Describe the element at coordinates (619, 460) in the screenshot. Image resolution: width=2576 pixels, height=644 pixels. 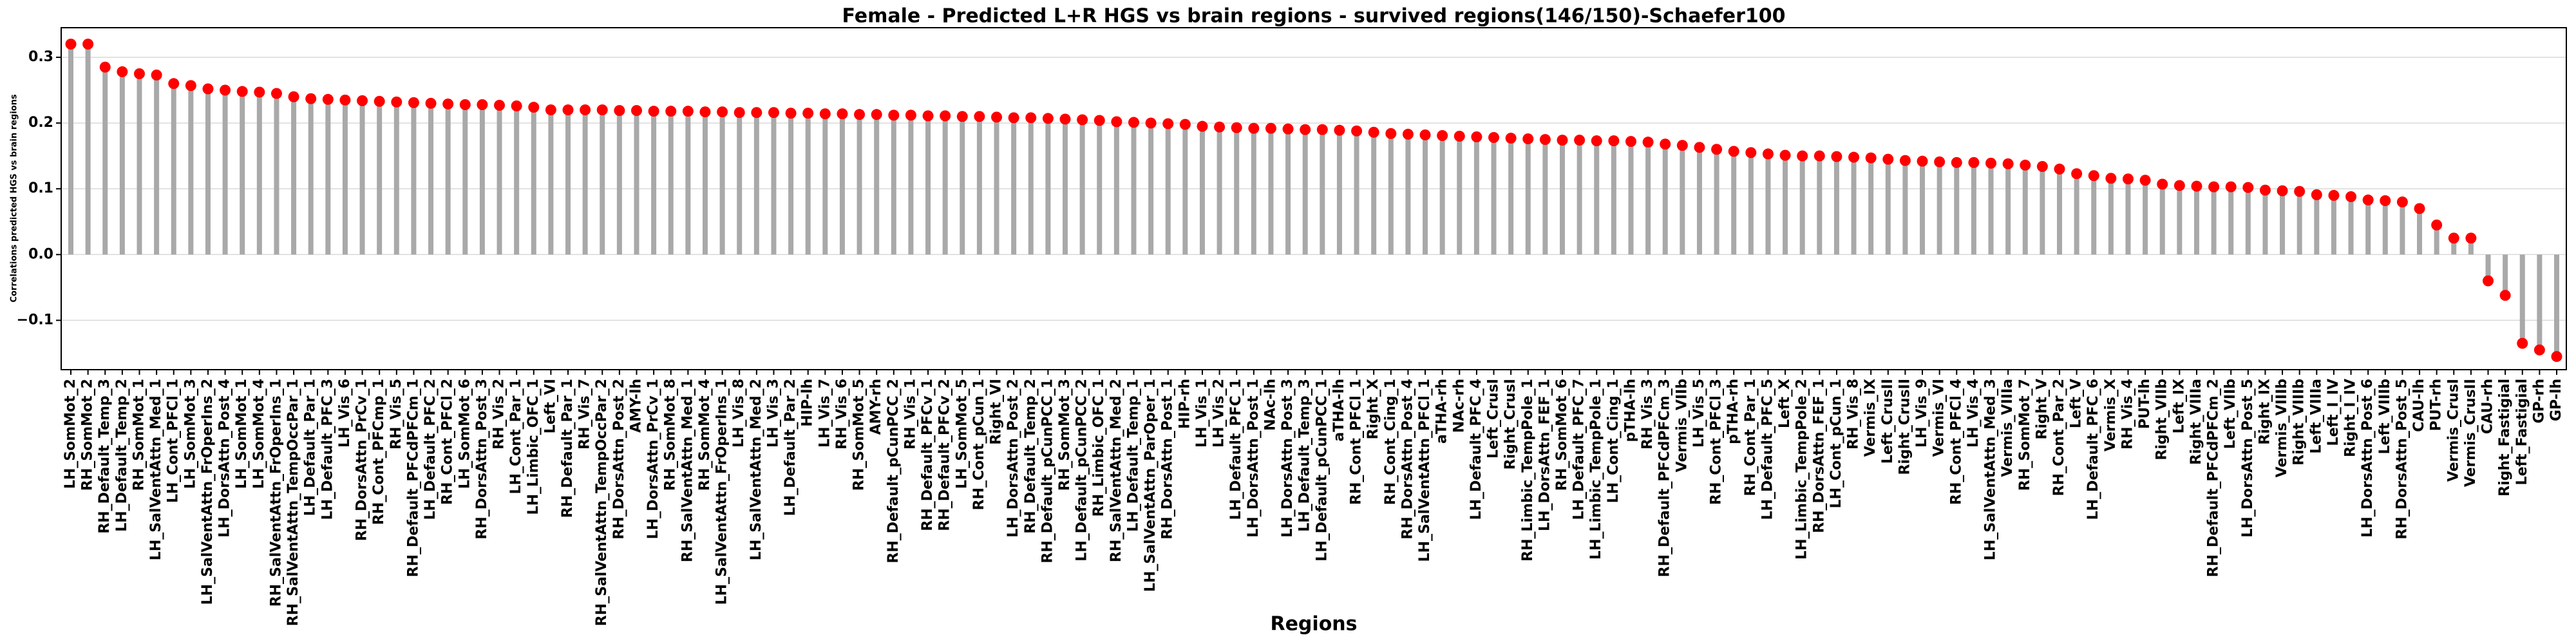
I see `x-tick-label: RH_DorsAttn_Post_2` at that location.